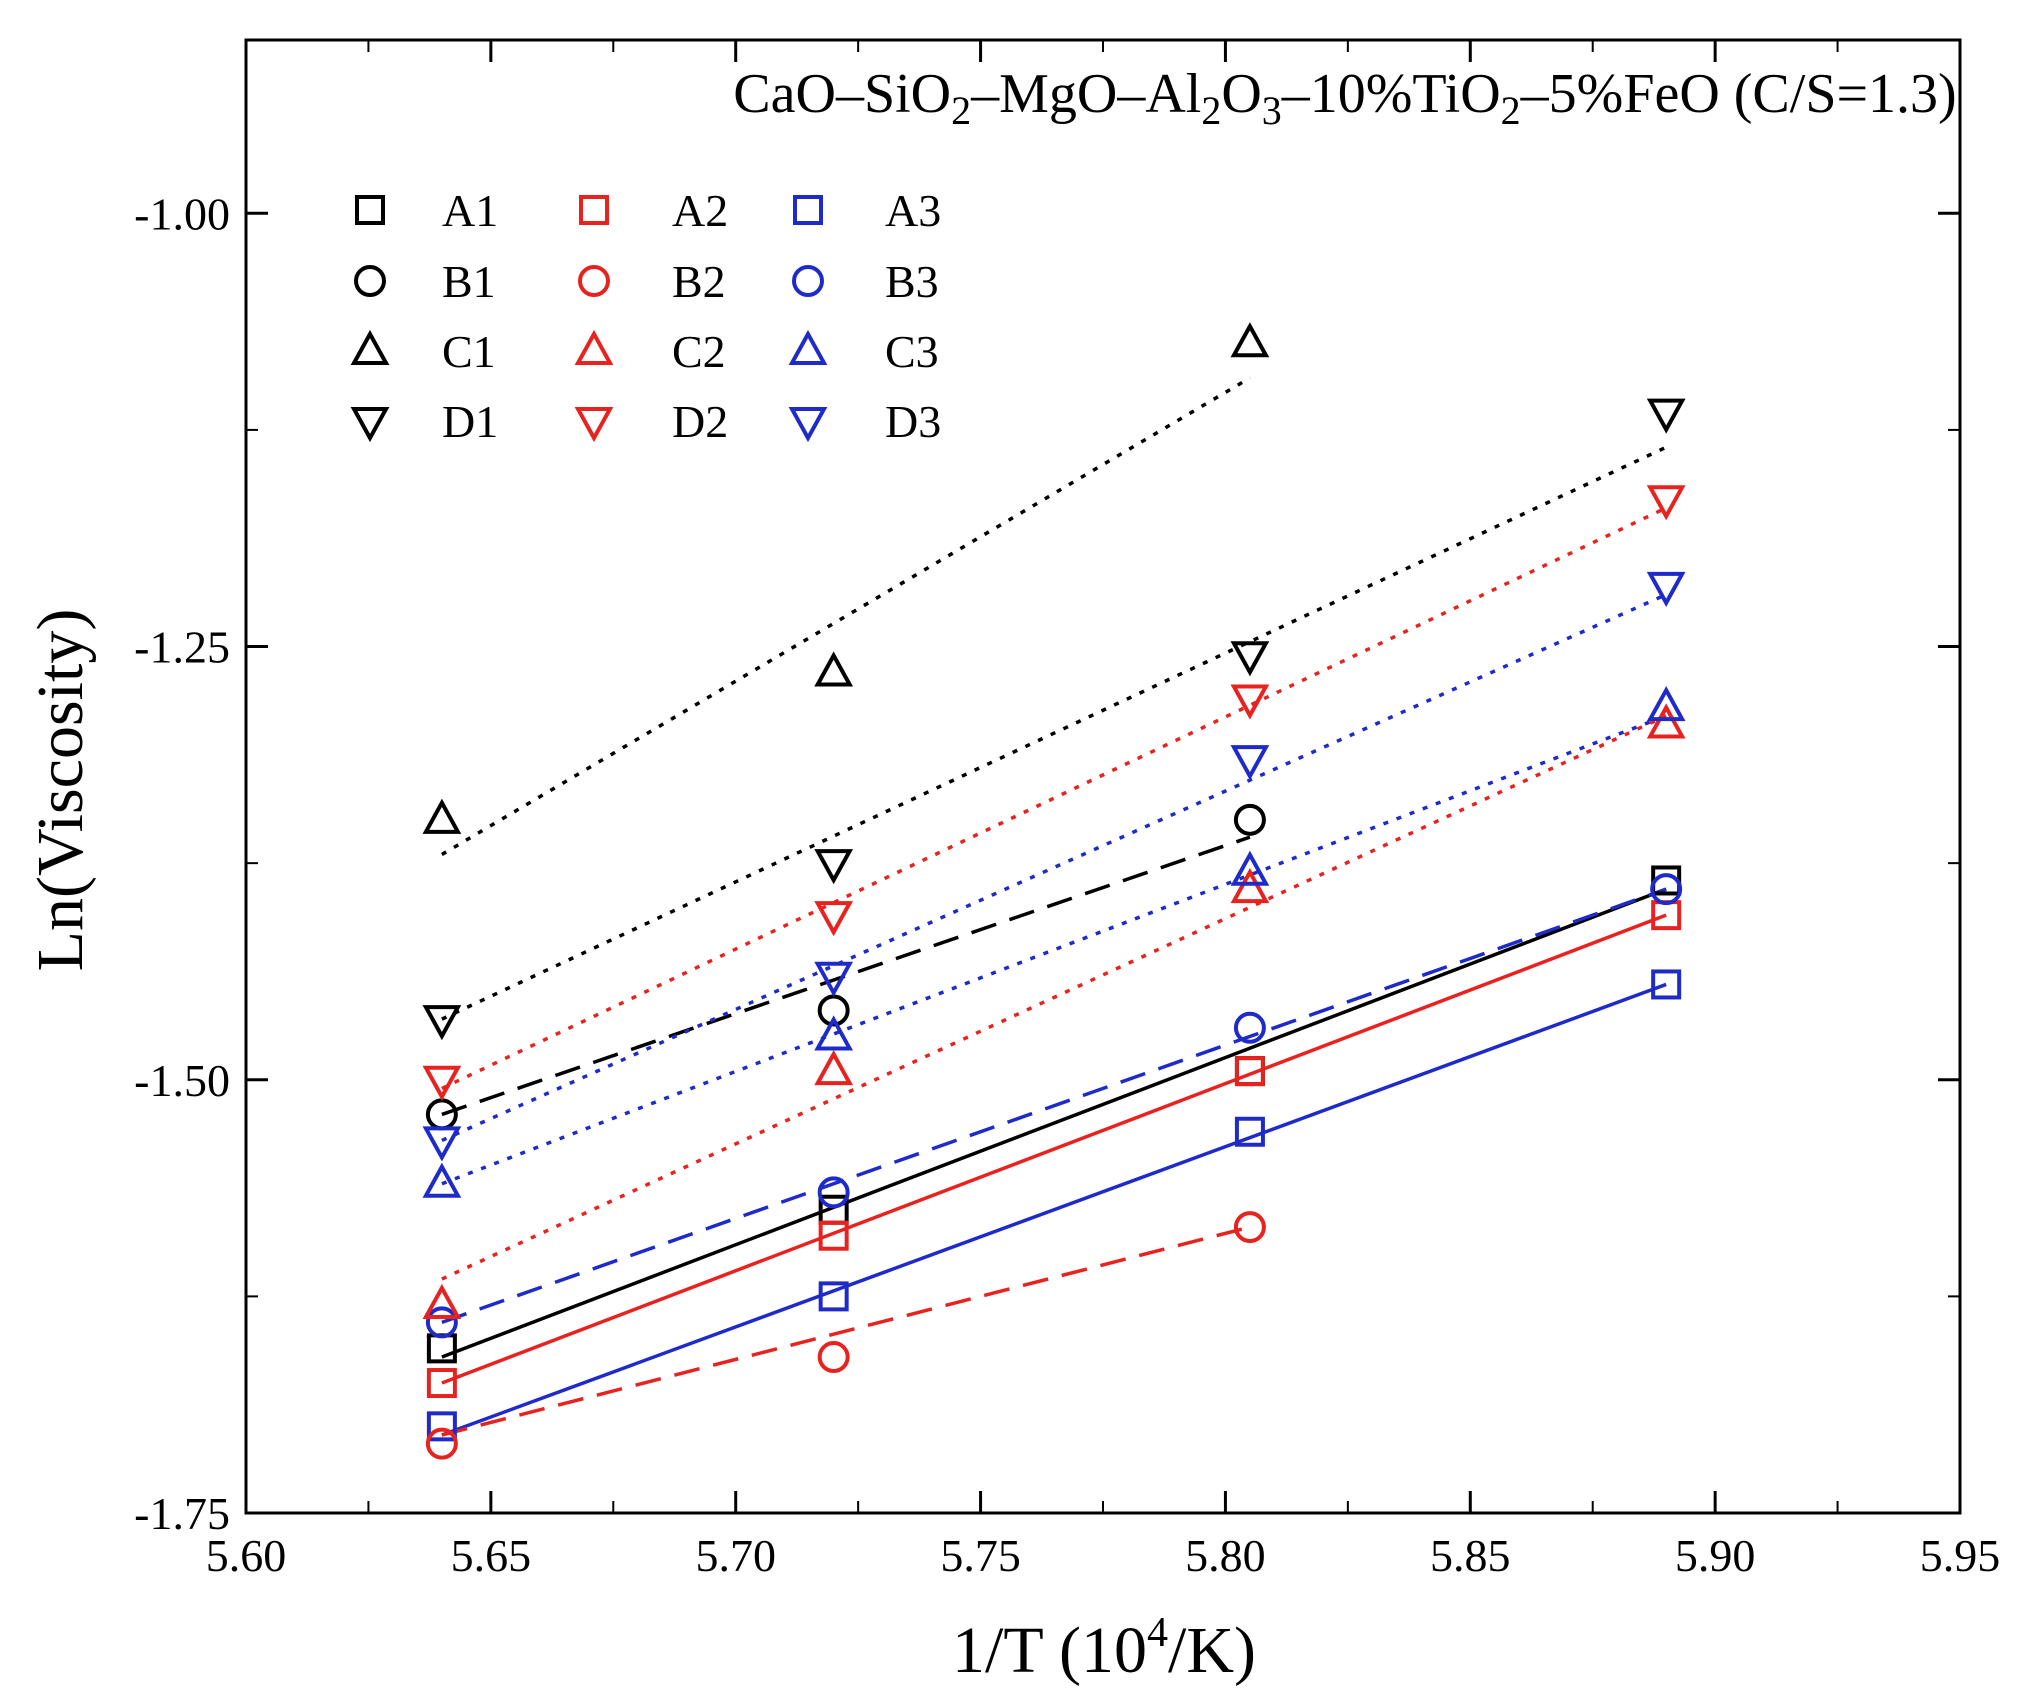 This screenshot has width=2026, height=1703. I want to click on legend-marker-c3, so click(808, 347).